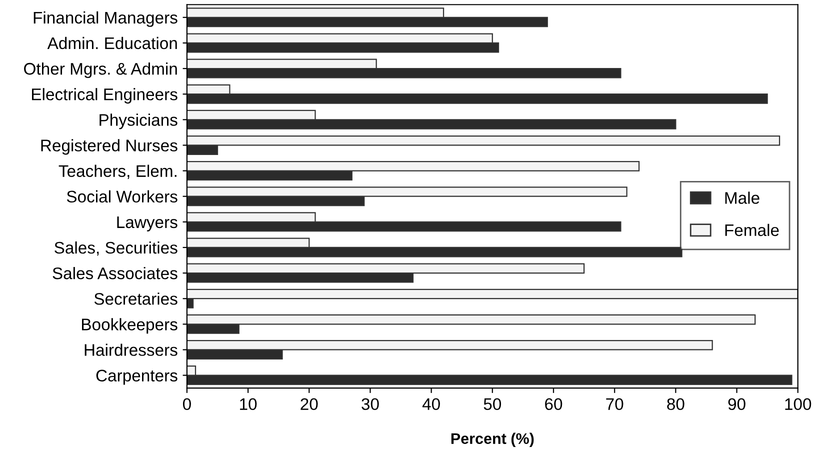 This screenshot has width=820, height=462. What do you see at coordinates (248, 404) in the screenshot?
I see `x-tick-label: 10` at bounding box center [248, 404].